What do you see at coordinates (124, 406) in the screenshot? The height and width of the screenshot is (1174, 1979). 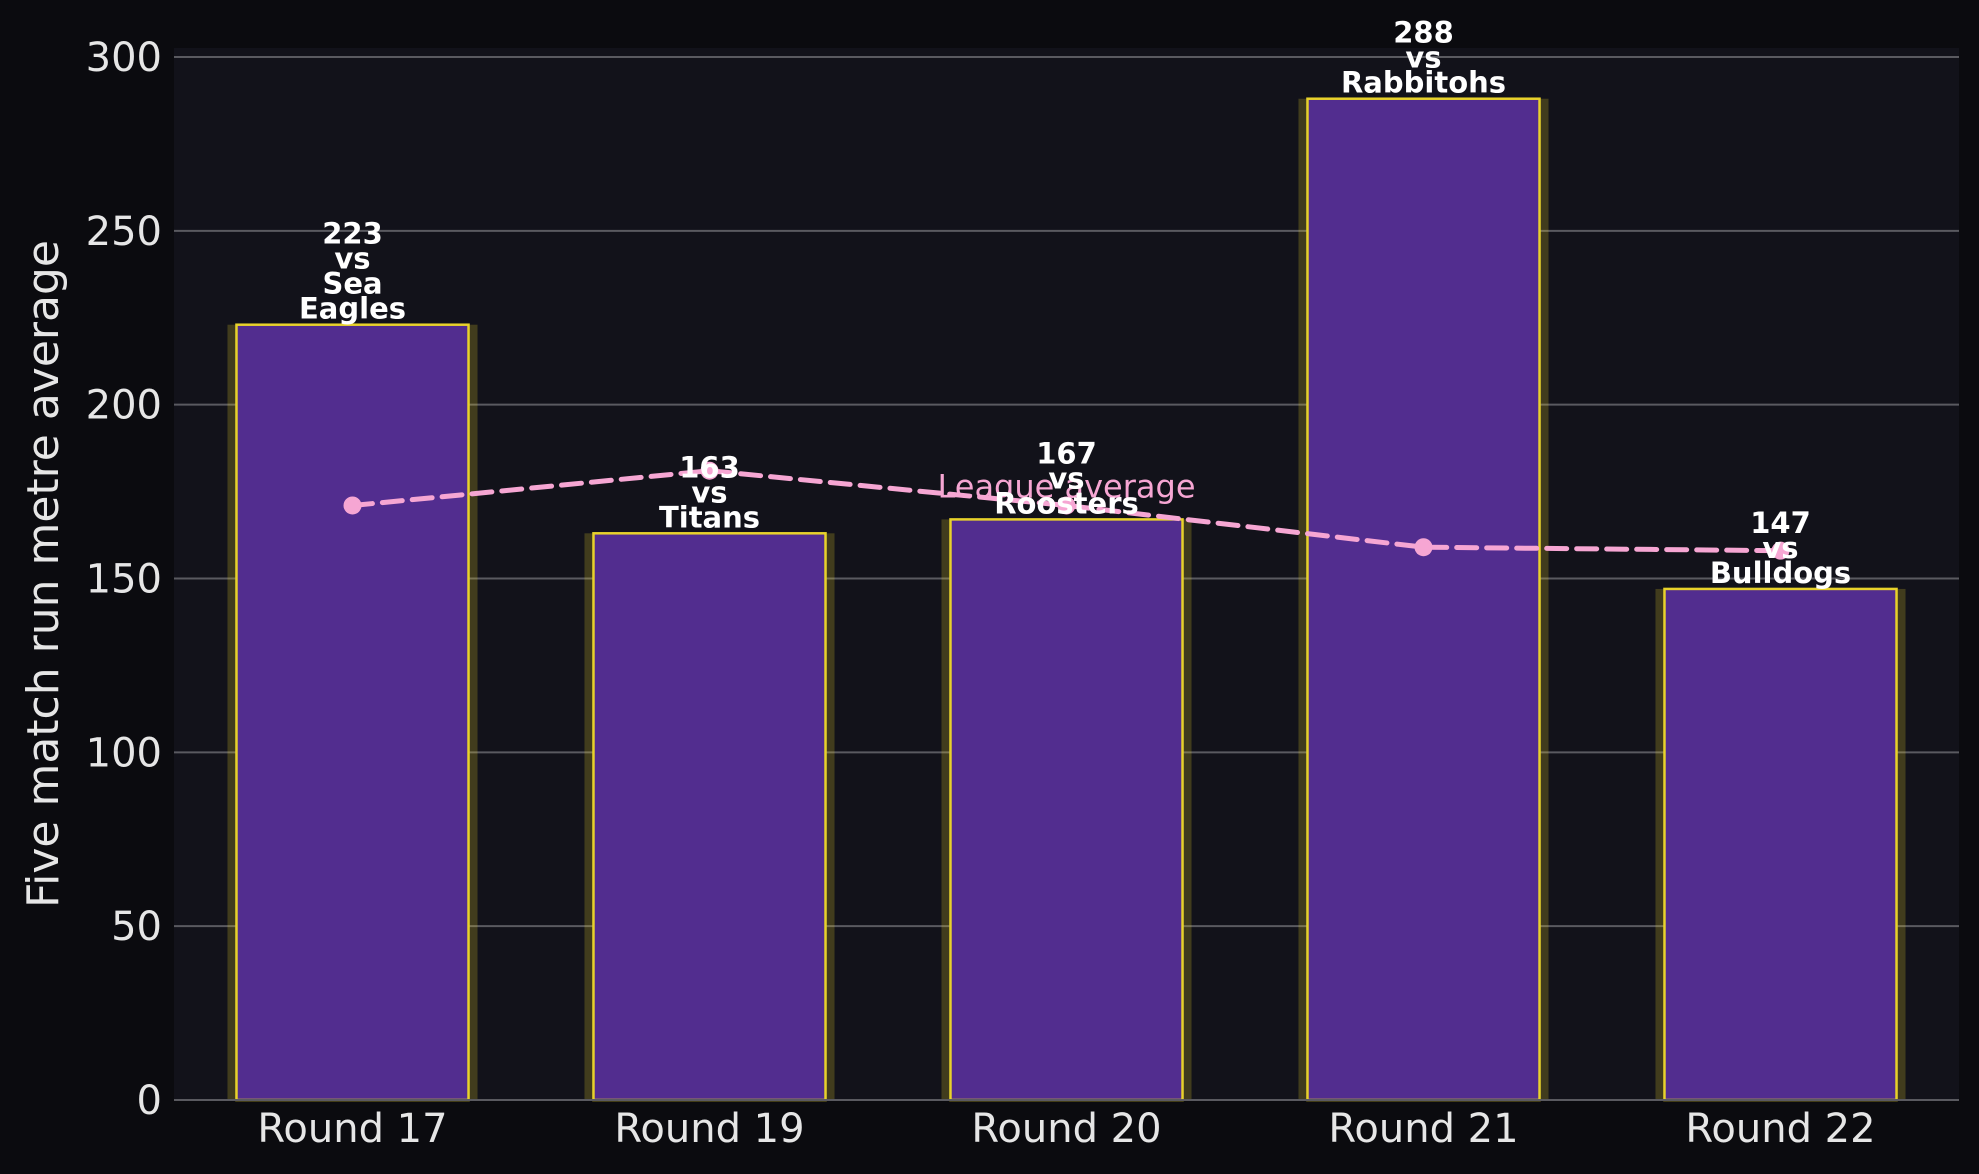 I see `y-tick-label: 200` at bounding box center [124, 406].